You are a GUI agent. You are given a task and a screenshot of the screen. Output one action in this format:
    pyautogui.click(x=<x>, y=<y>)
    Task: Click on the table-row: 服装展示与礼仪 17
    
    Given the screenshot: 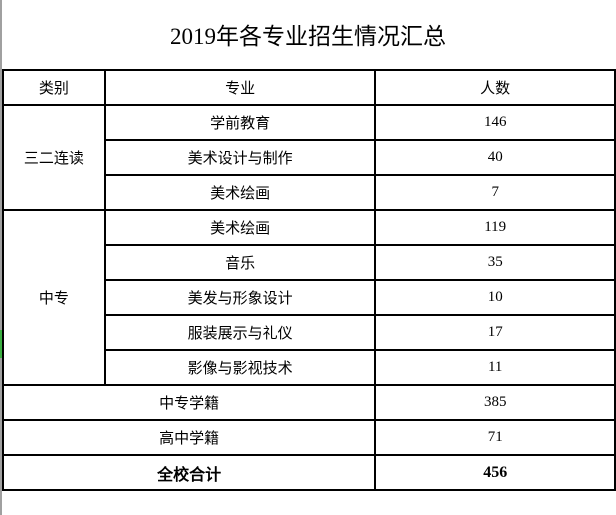 What is the action you would take?
    pyautogui.click(x=309, y=332)
    